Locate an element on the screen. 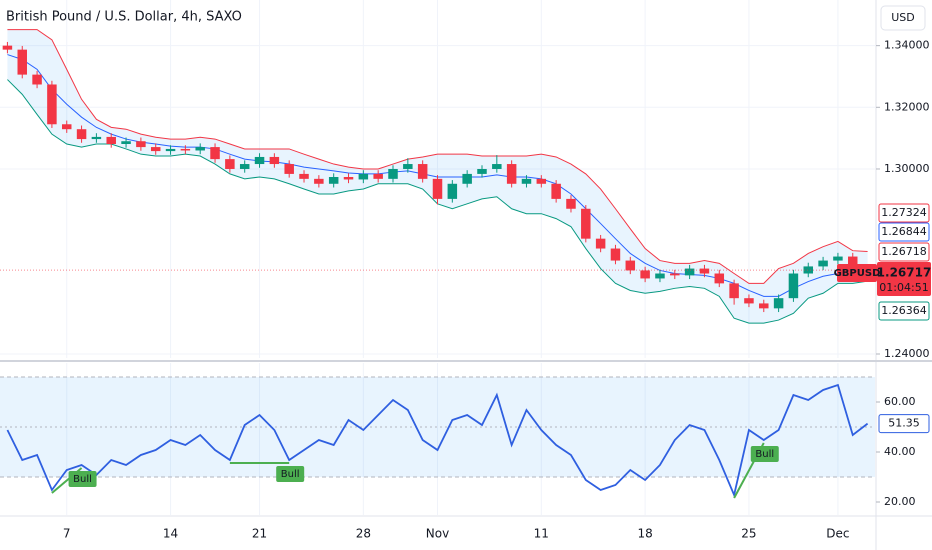 The image size is (932, 550). upper-band-tag: 1.27324 is located at coordinates (904, 212).